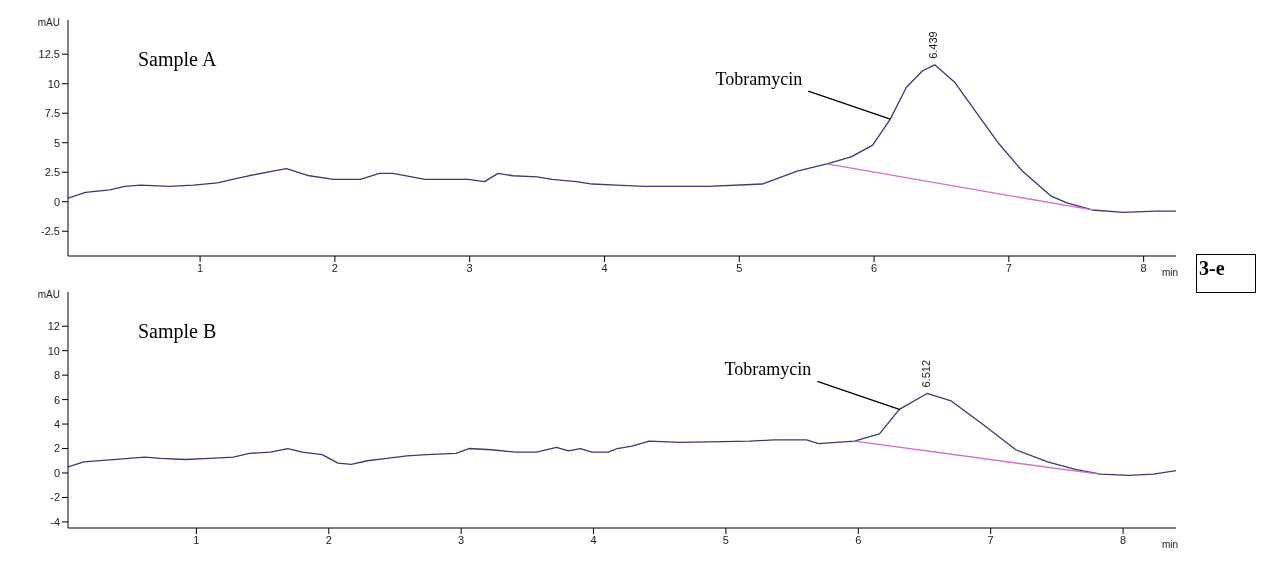 The height and width of the screenshot is (563, 1280). What do you see at coordinates (52, 172) in the screenshot?
I see `y-tick-label: 2.5` at bounding box center [52, 172].